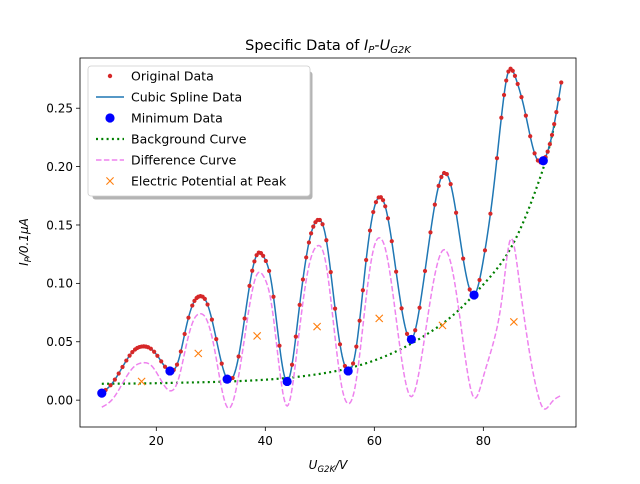  Describe the element at coordinates (171, 138) in the screenshot. I see `legend-item: Background Curve` at that location.